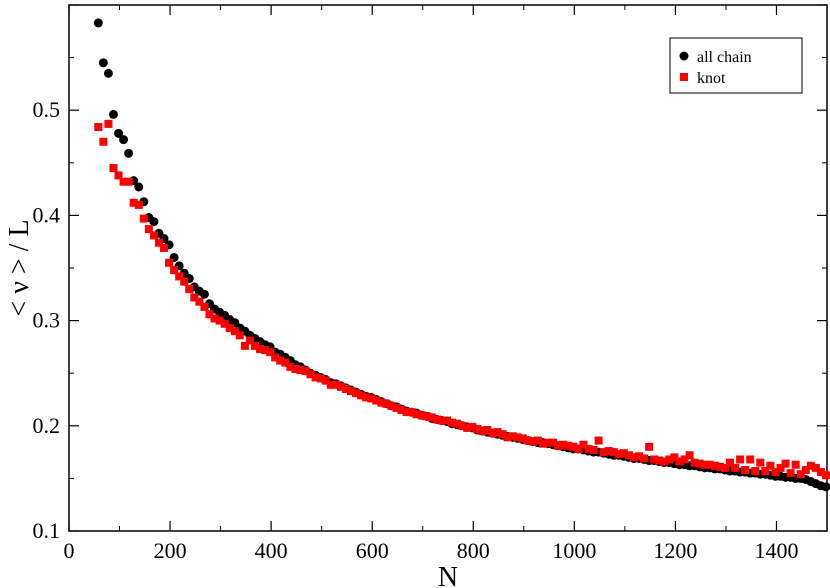 The image size is (830, 588). I want to click on x-tick-label: 800, so click(473, 550).